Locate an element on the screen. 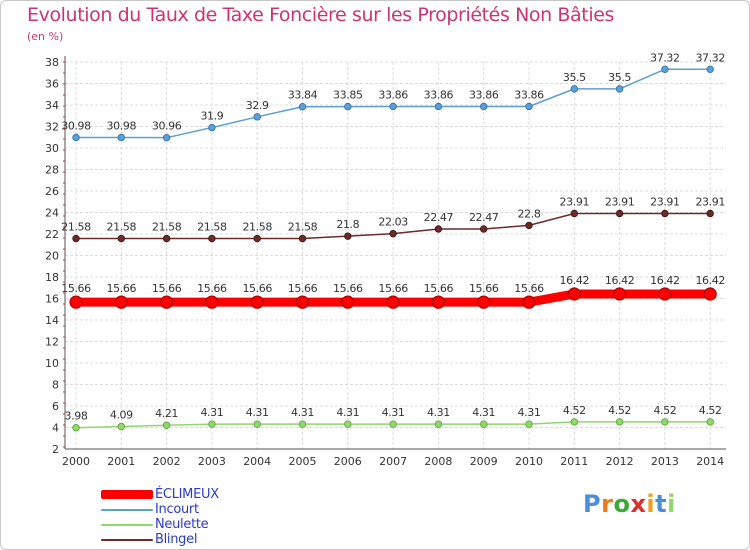  logo-letter: o is located at coordinates (622, 504).